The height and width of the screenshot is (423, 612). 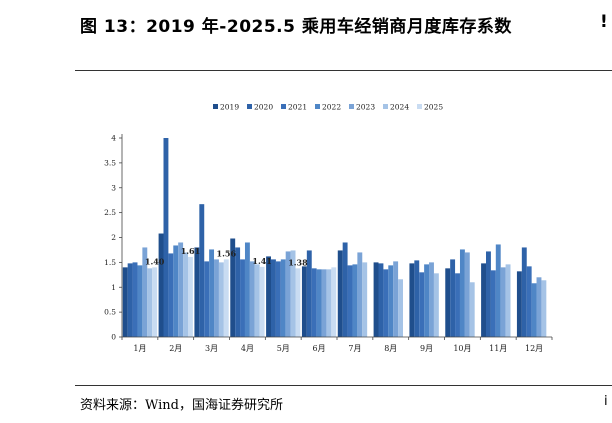 What do you see at coordinates (283, 106) in the screenshot?
I see `legend-swatch-2021` at bounding box center [283, 106].